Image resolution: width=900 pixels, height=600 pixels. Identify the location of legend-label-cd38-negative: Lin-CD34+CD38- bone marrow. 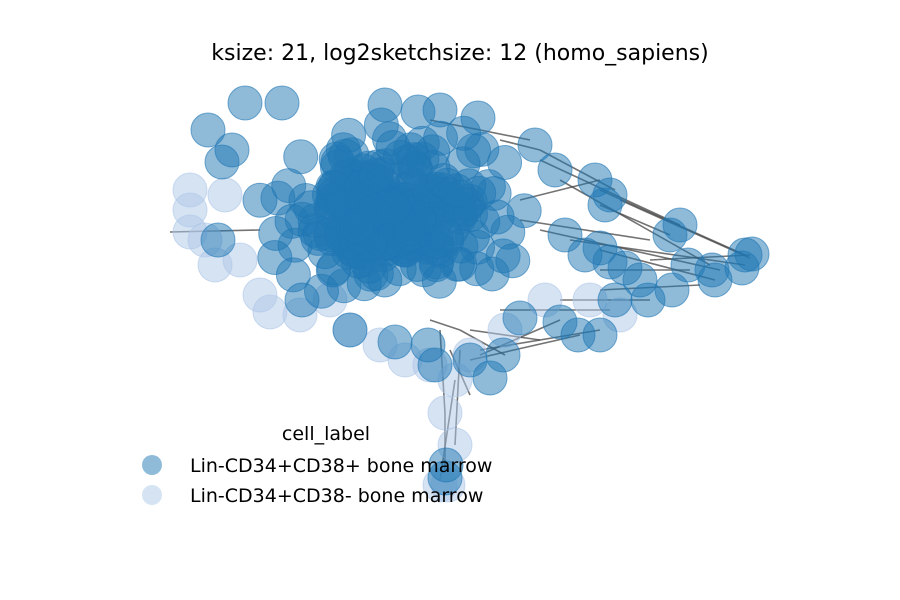
(336, 496).